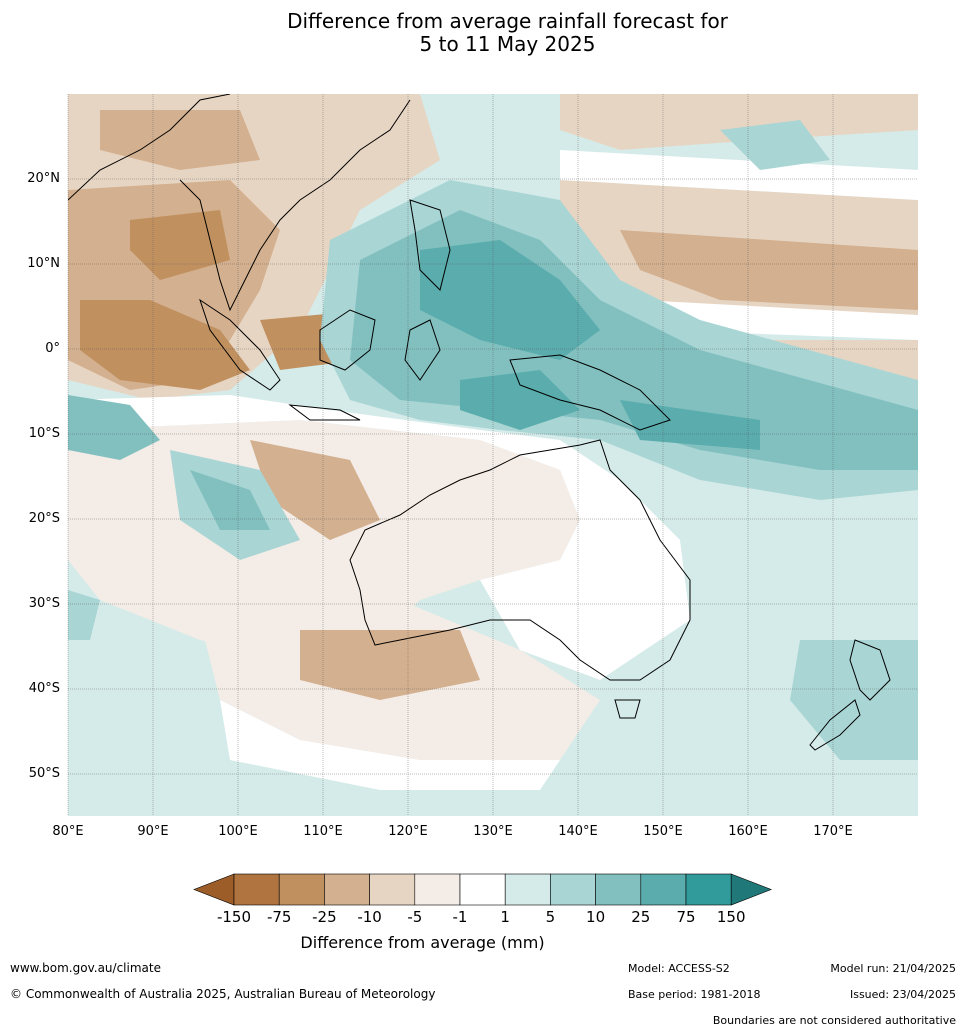  Describe the element at coordinates (679, 968) in the screenshot. I see `footer-model: Model: ACCESS-S2` at that location.